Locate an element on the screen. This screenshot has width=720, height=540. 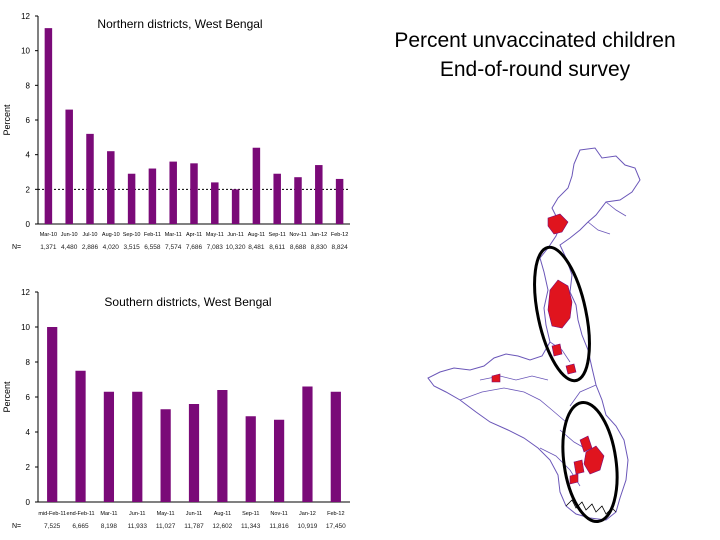
chart-1-category-label: Aug-10 is located at coordinates (111, 235).